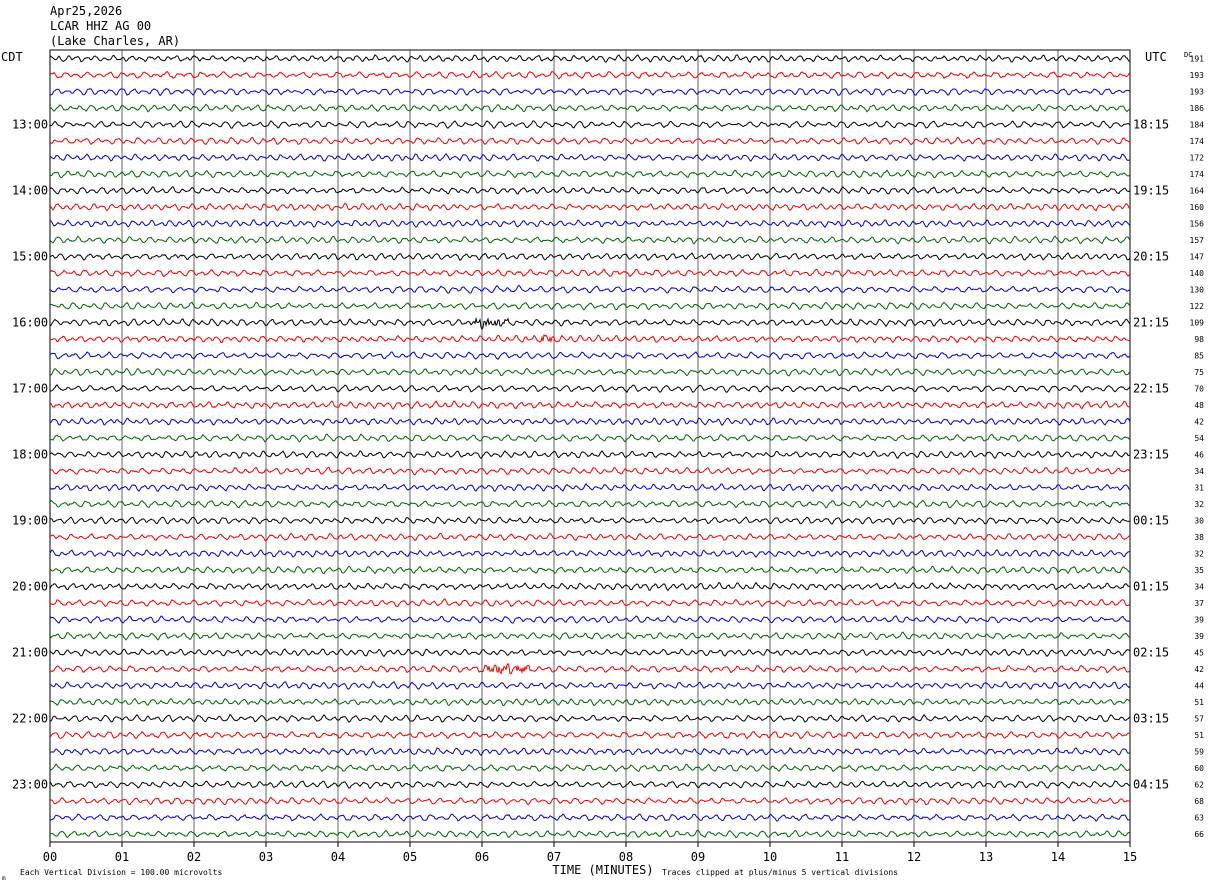 The image size is (1210, 886). Describe the element at coordinates (1199, 603) in the screenshot. I see `dc-offset-label: 37` at that location.